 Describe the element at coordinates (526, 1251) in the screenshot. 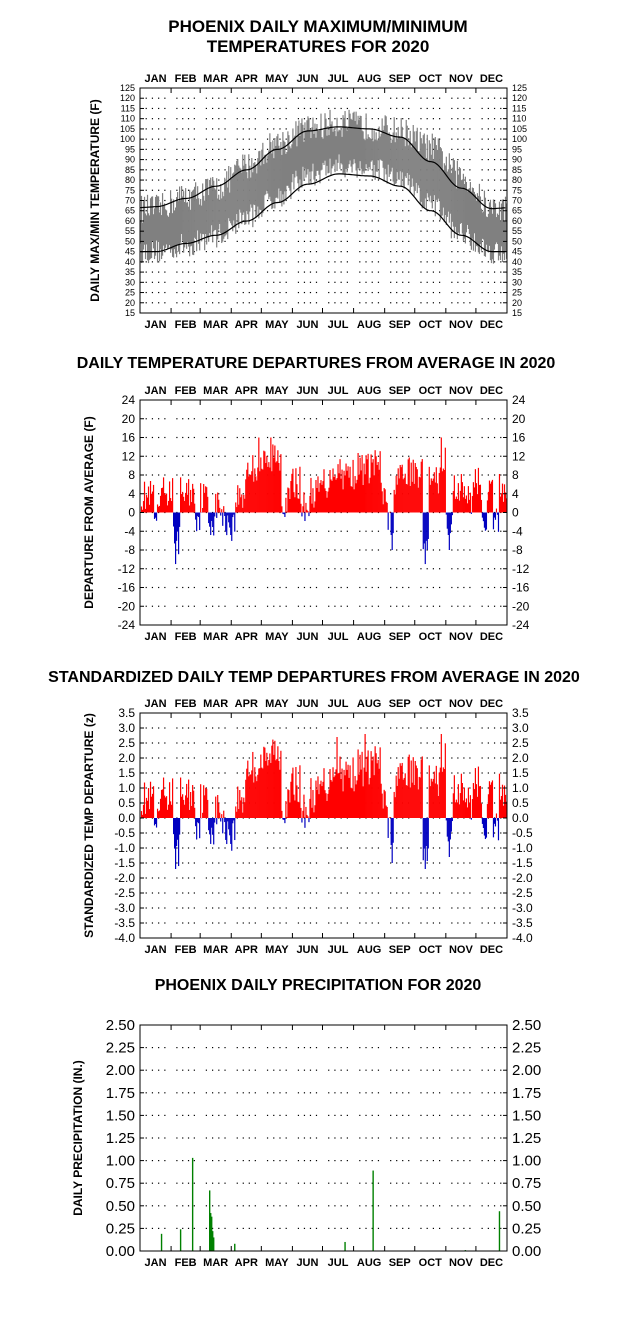

I see `y-tick-label-right: 0.00` at that location.